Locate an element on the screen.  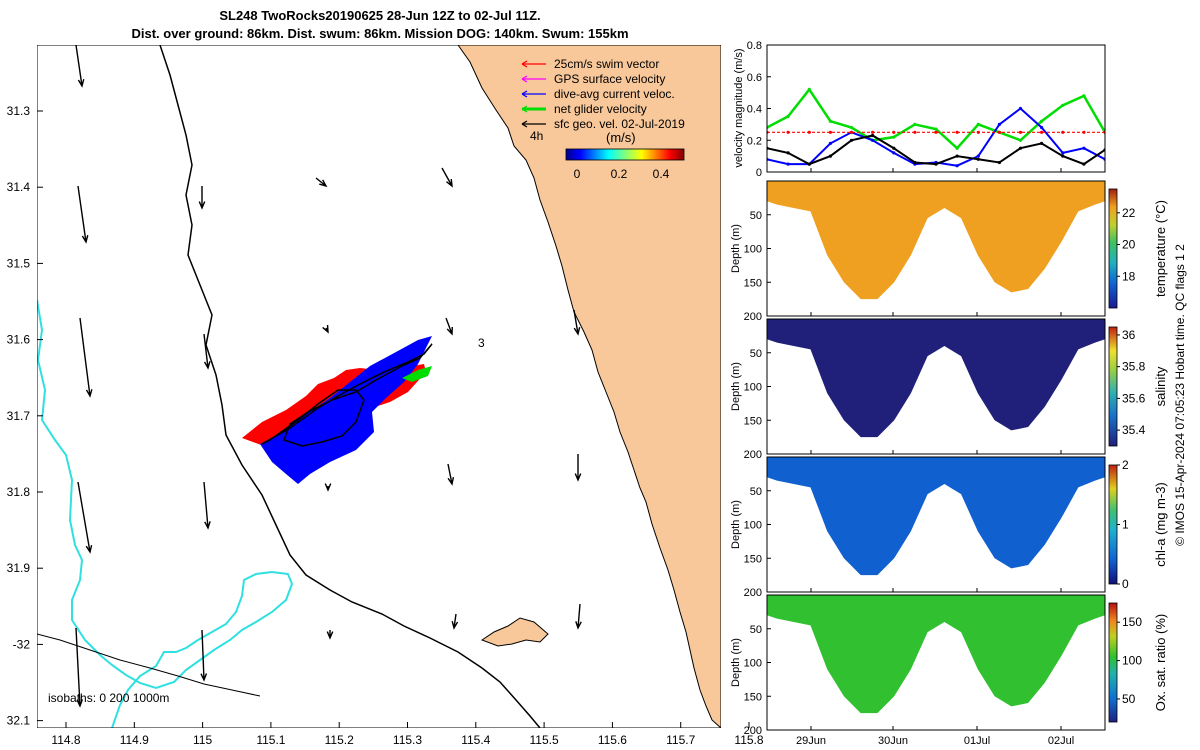
speed-colorbar-ticks: 0 0.2 0.4 is located at coordinates (622, 174).